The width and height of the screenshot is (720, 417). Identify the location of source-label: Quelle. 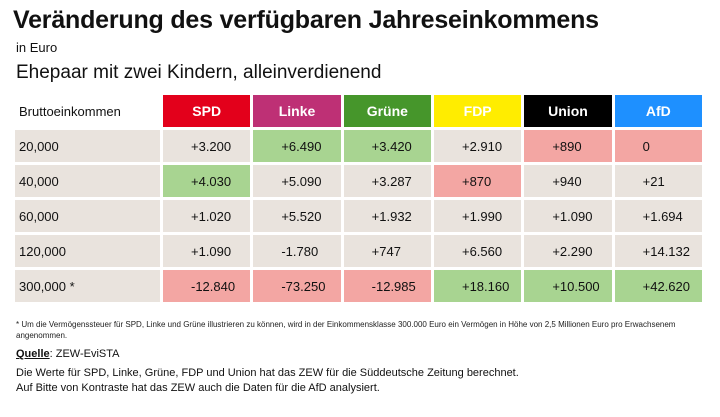
(33, 354).